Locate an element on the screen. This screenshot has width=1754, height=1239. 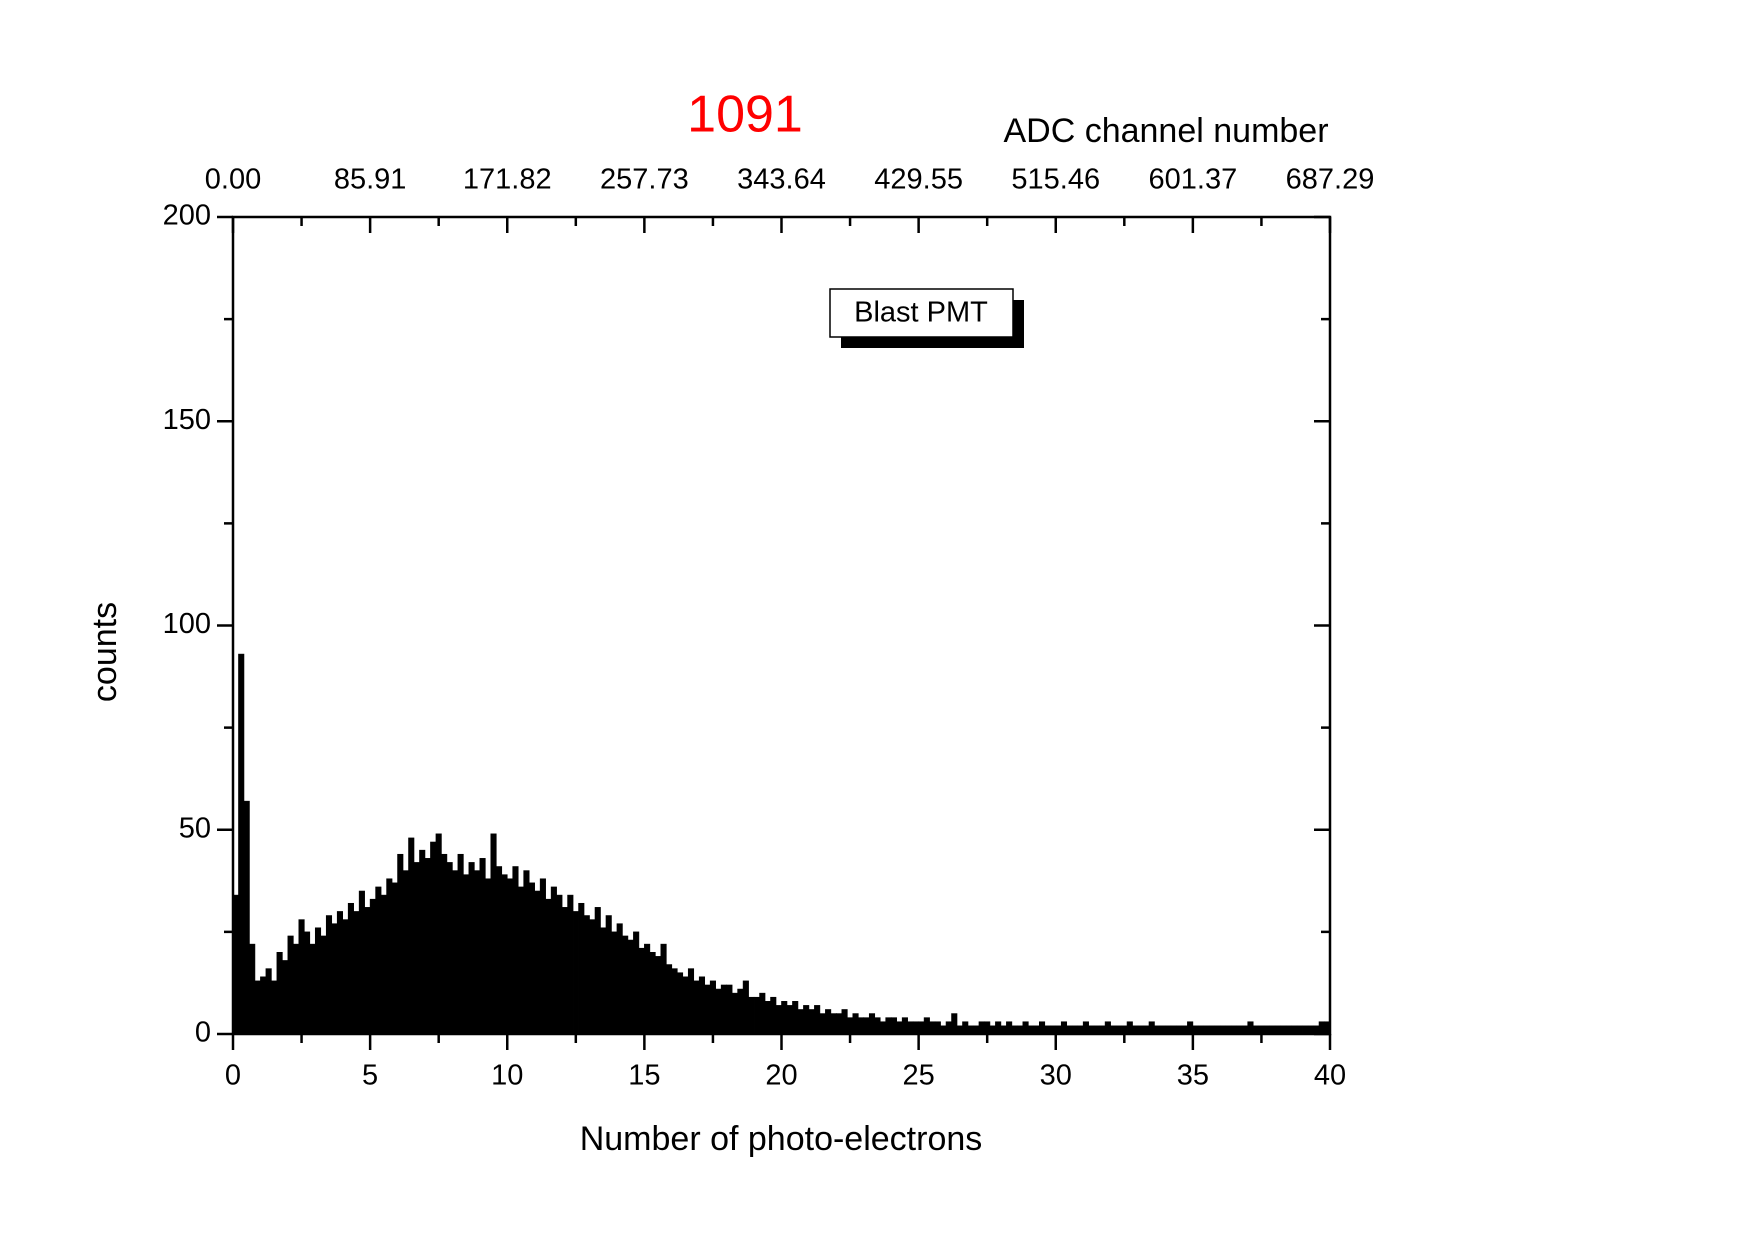
x-tick-label: 30 is located at coordinates (1056, 1076).